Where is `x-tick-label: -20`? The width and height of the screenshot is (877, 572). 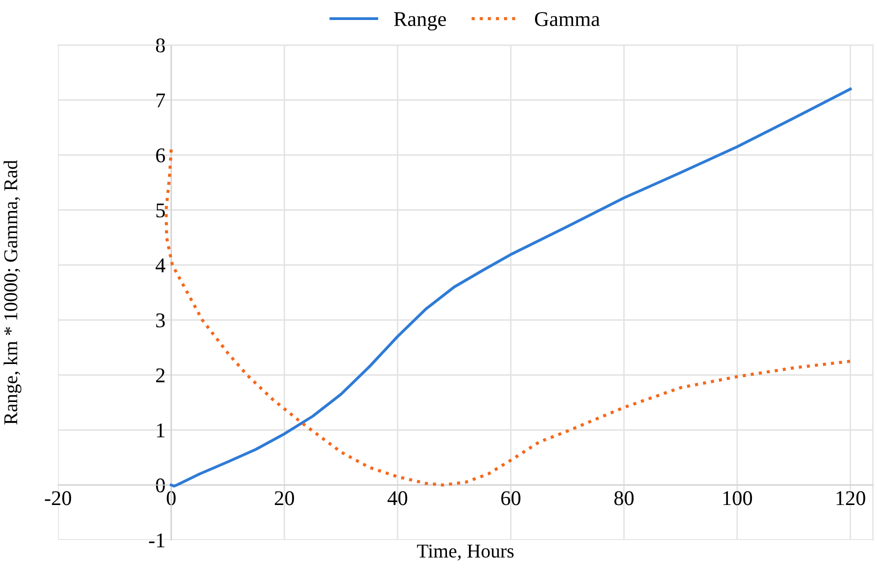
x-tick-label: -20 is located at coordinates (58, 498).